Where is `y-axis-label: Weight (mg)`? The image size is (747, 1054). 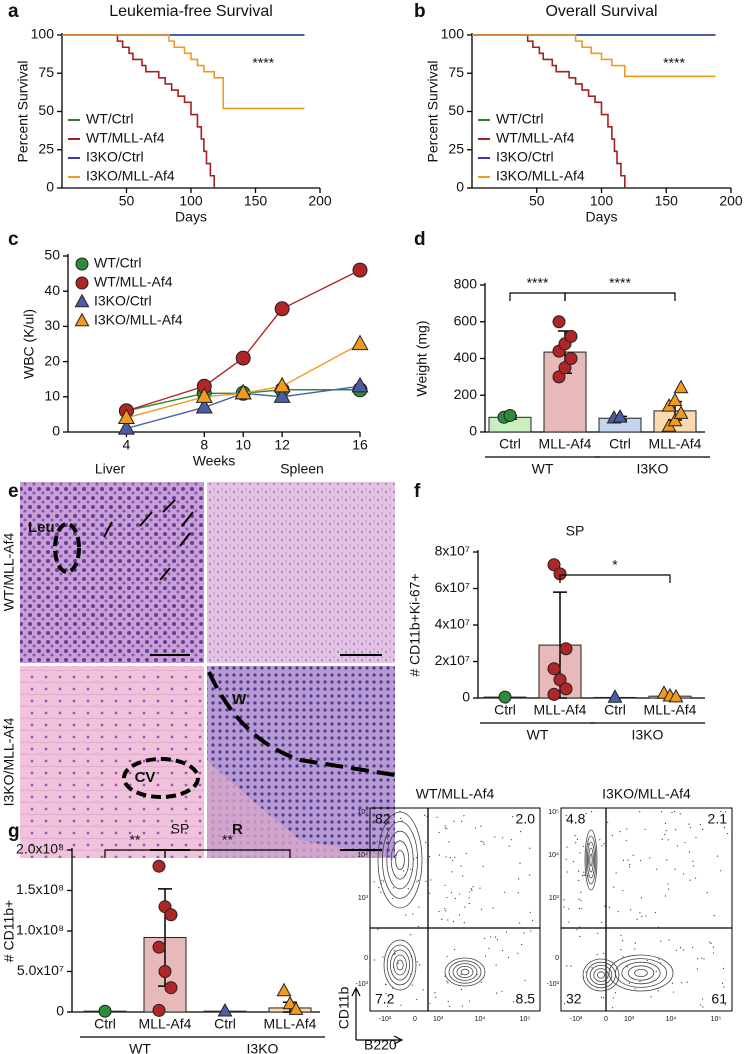
y-axis-label: Weight (mg) is located at coordinates (422, 359).